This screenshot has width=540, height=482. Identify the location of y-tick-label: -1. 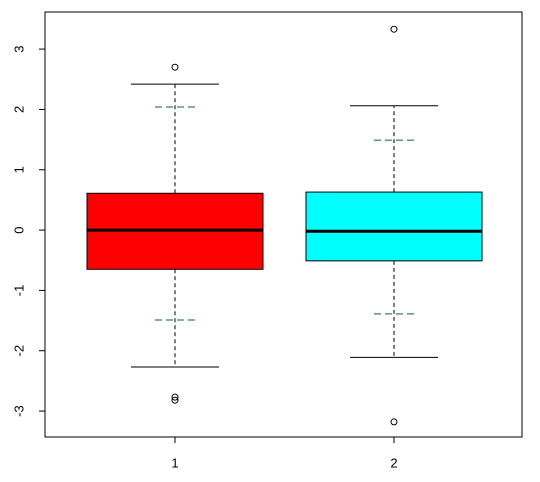
(18, 291).